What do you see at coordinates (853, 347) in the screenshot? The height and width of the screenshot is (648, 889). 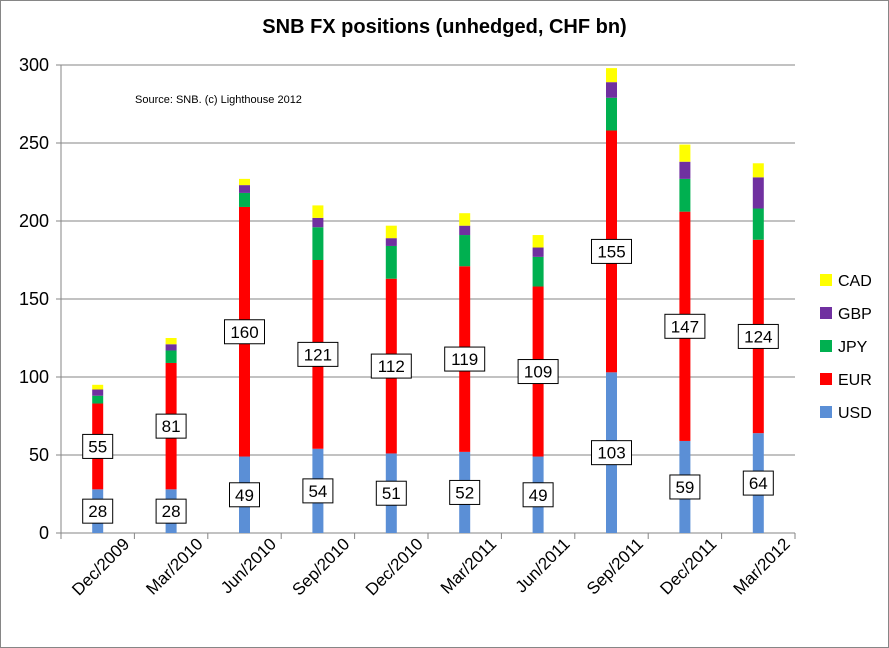 I see `legend-label: JPY` at bounding box center [853, 347].